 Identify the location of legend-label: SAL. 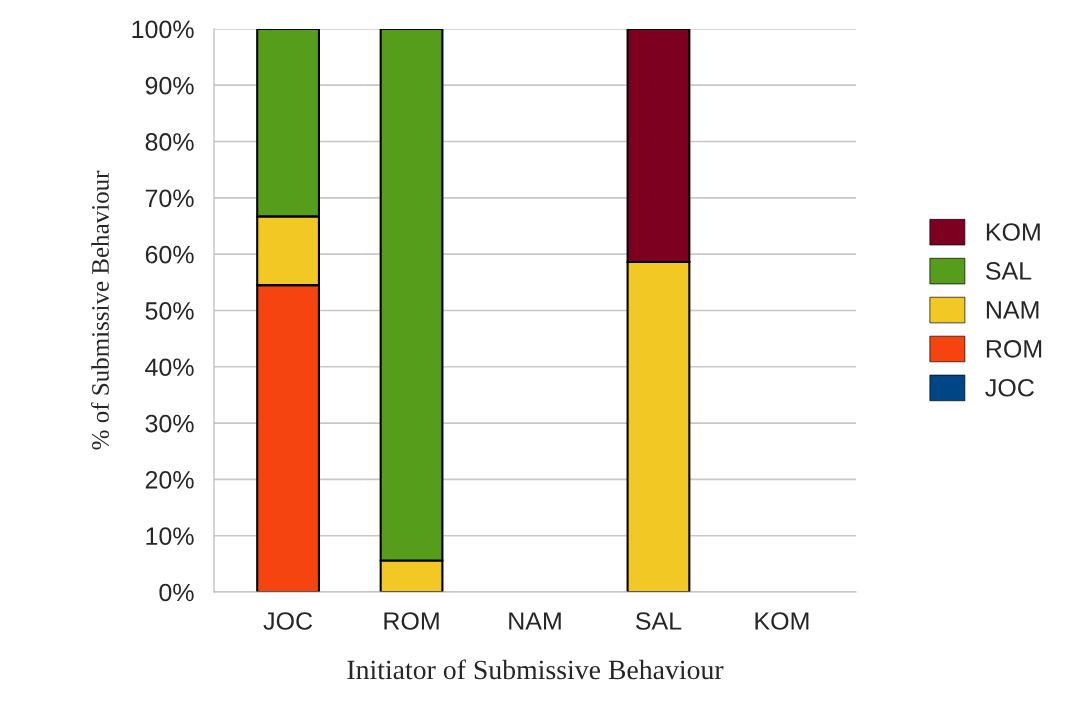
(1009, 271).